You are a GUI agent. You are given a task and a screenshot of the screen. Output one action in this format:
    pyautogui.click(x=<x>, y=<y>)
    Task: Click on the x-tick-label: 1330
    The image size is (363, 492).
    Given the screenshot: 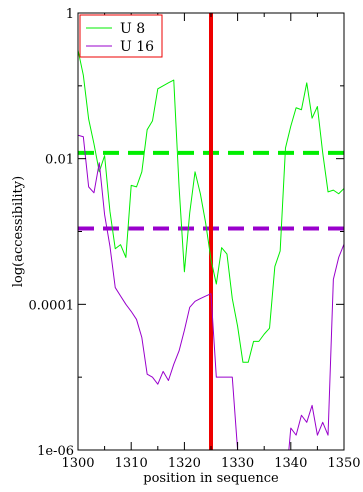 What is the action you would take?
    pyautogui.click(x=237, y=463)
    